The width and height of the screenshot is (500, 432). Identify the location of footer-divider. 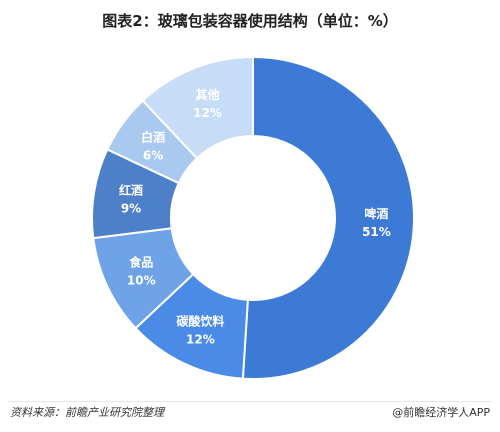
(250, 401).